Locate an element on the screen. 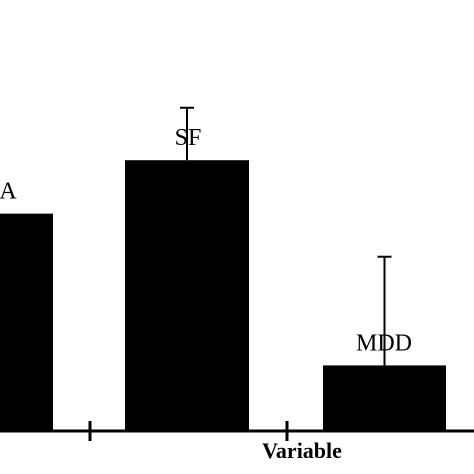 This screenshot has width=474, height=474. x-axis-title: Variable is located at coordinates (302, 450).